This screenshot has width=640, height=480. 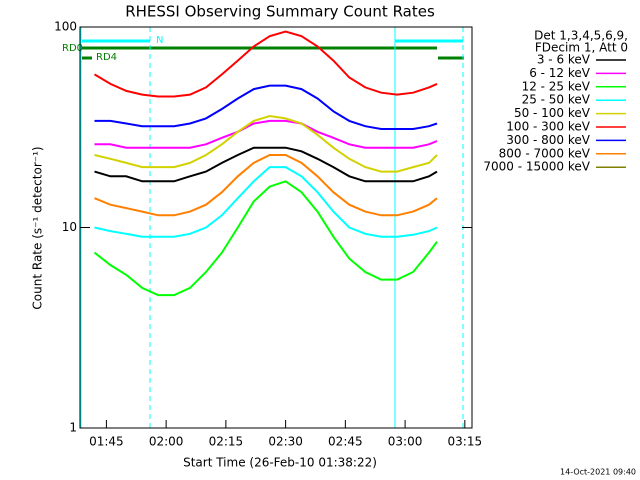 What do you see at coordinates (72, 48) in the screenshot?
I see `annotation: RD0` at bounding box center [72, 48].